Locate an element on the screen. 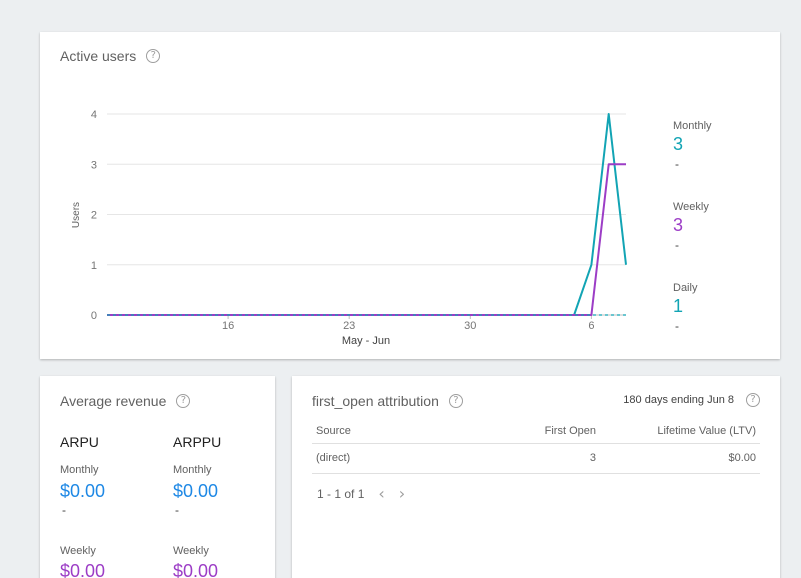 Image resolution: width=801 pixels, height=578 pixels. arppu-heading: ARPPU is located at coordinates (197, 442).